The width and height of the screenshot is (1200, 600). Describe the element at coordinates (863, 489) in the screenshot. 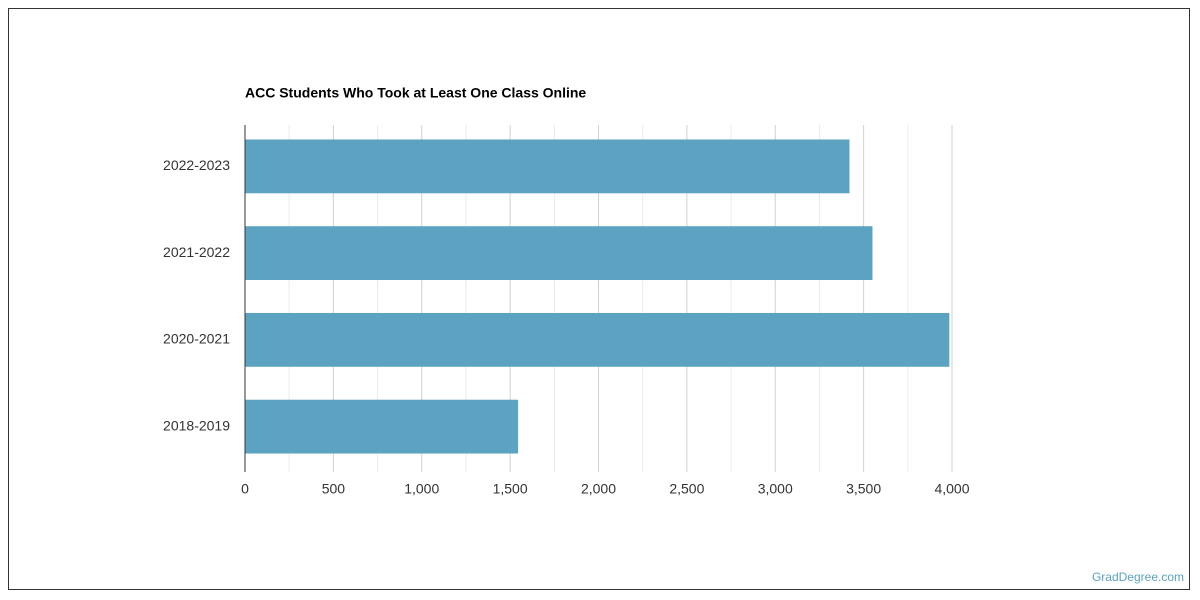

I see `x-tick-label: 3,500` at that location.